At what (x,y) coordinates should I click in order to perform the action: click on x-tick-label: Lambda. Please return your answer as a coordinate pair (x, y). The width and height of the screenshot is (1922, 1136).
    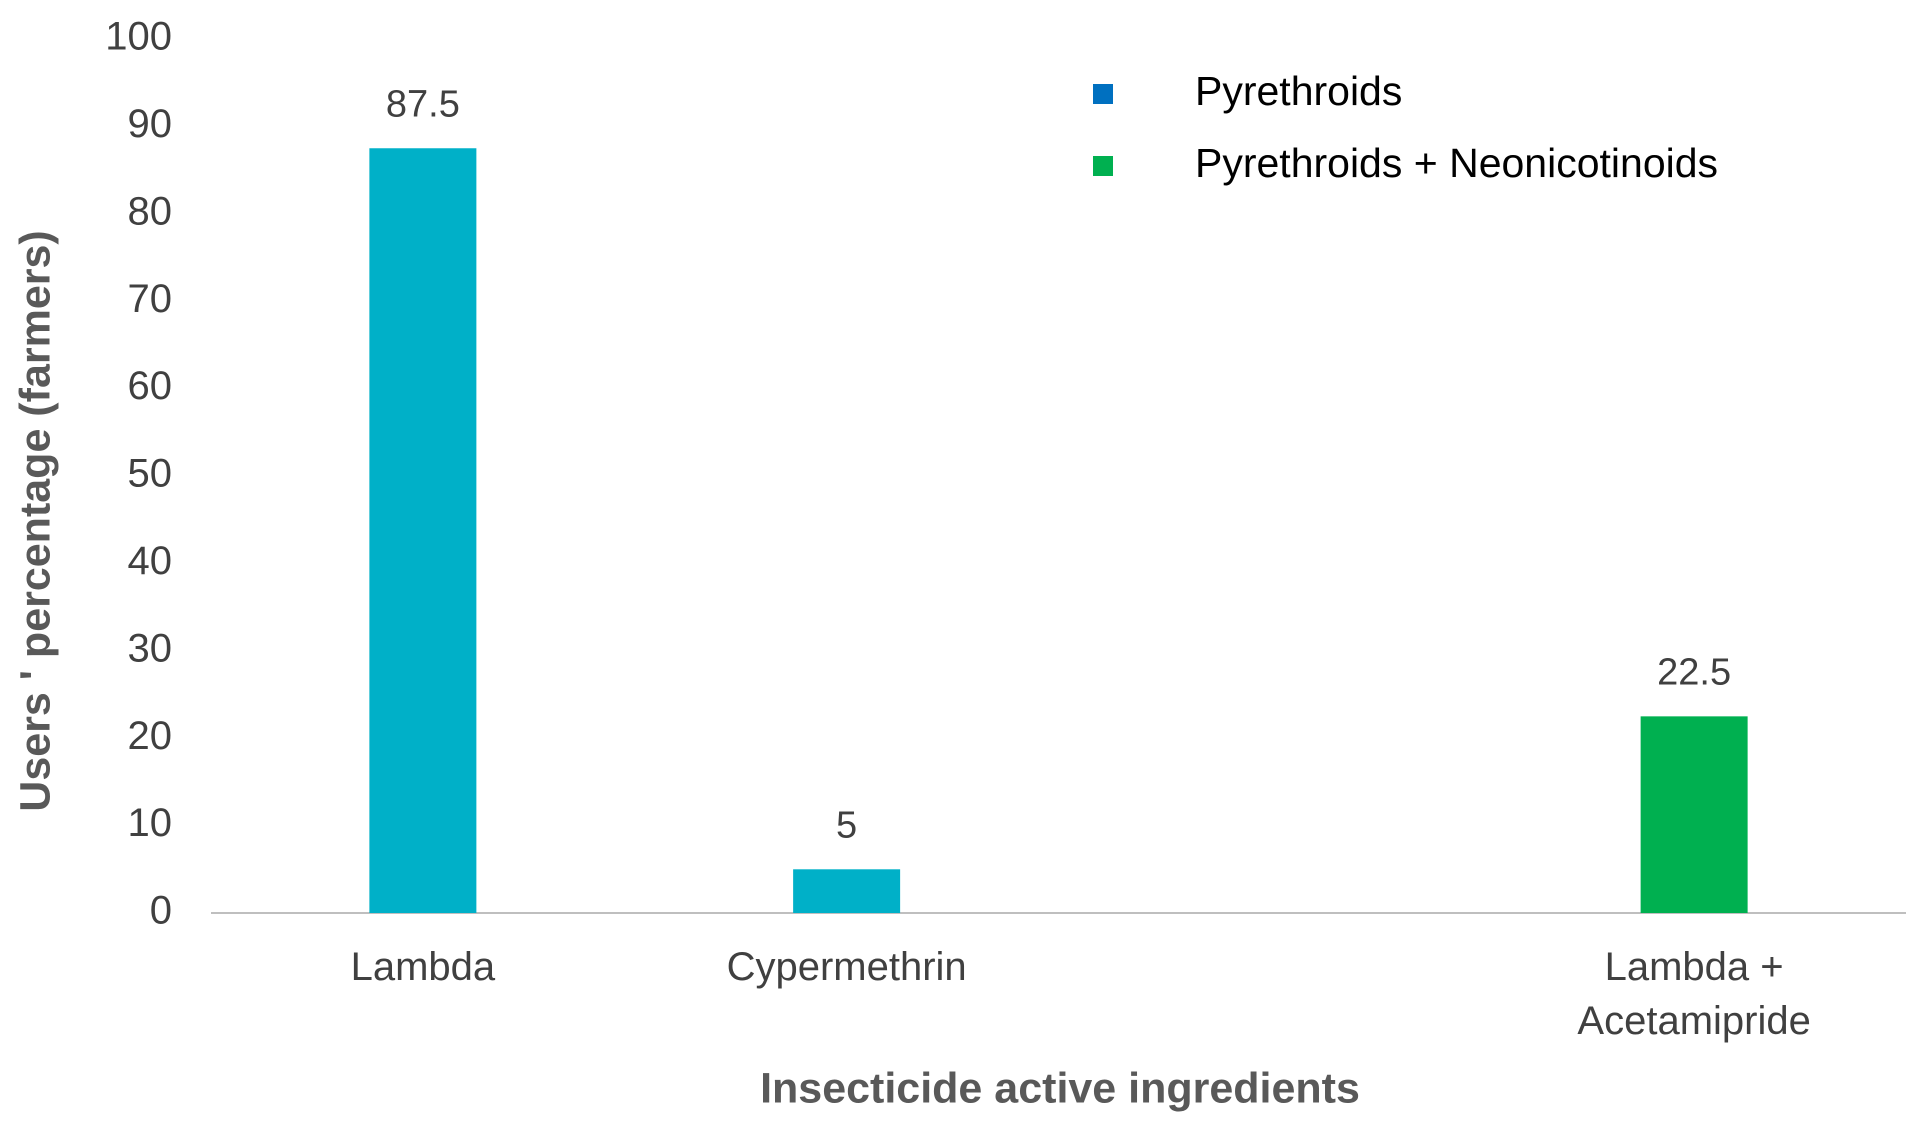
    Looking at the image, I should click on (423, 967).